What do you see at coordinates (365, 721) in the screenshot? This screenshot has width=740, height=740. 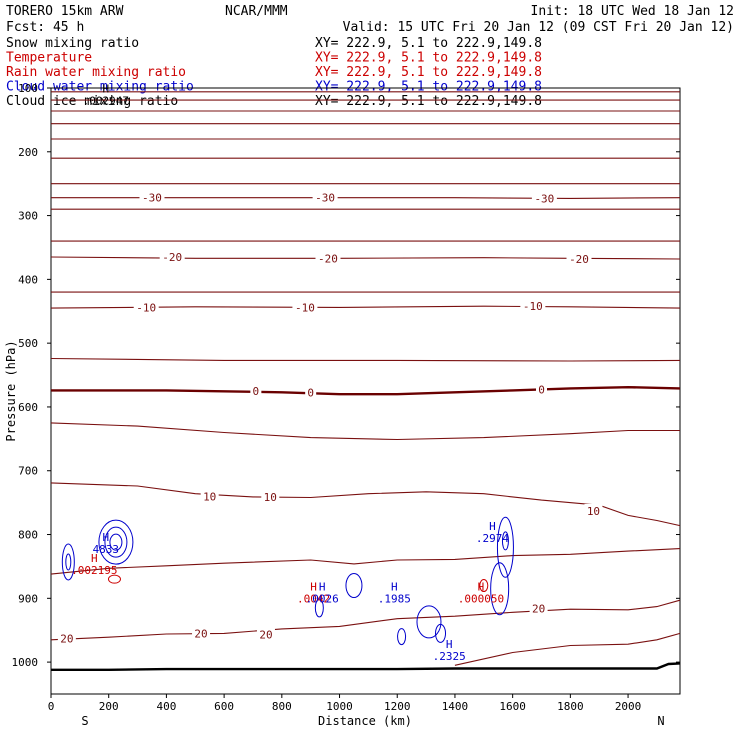 I see `x-axis-label: Distance (km)` at bounding box center [365, 721].